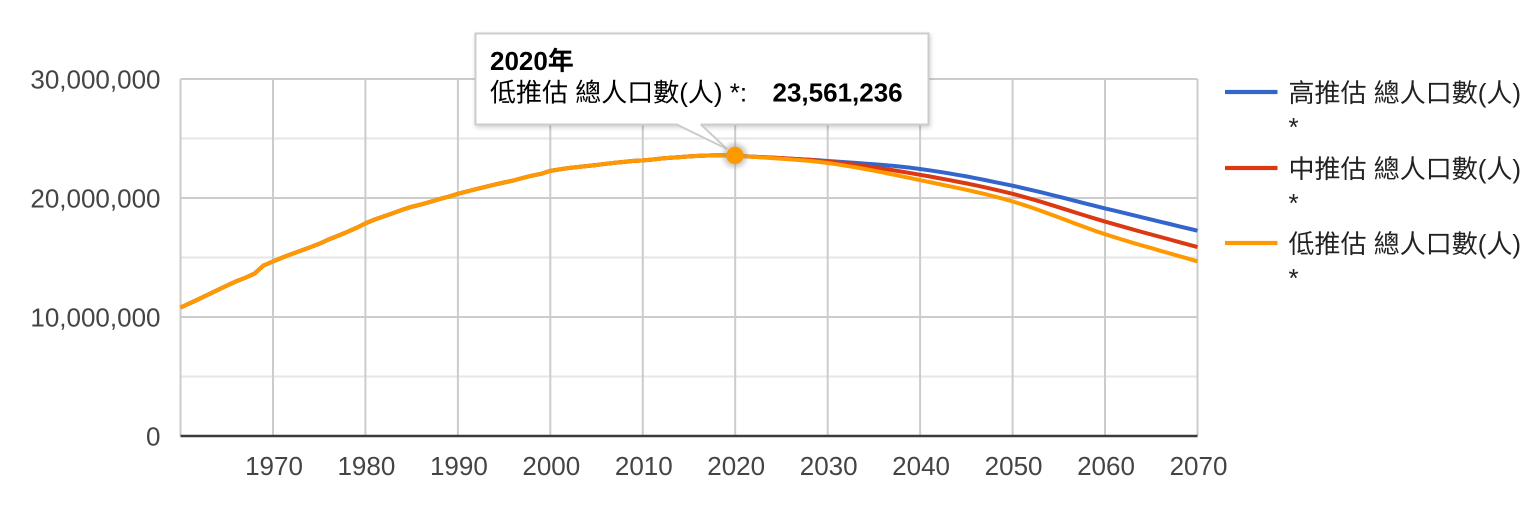 The width and height of the screenshot is (1536, 514). Describe the element at coordinates (459, 466) in the screenshot. I see `svg-text: 1990` at that location.